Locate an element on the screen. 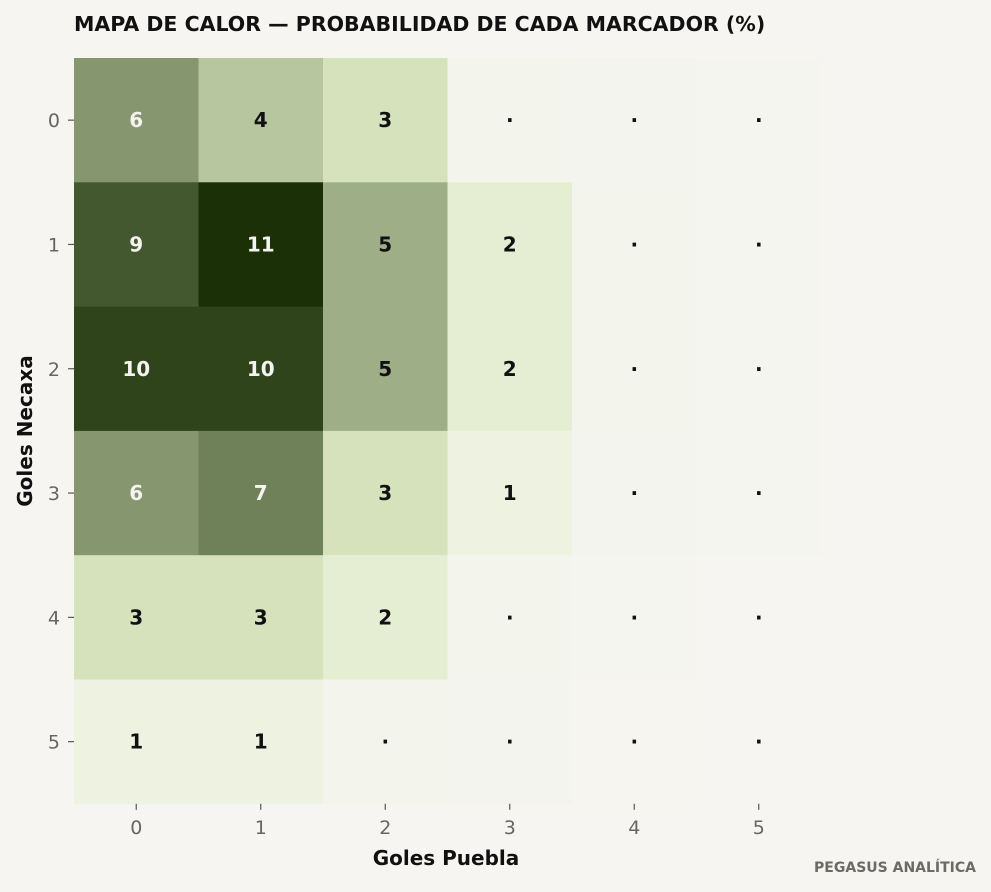  y-tick-label: 1 is located at coordinates (54, 245).